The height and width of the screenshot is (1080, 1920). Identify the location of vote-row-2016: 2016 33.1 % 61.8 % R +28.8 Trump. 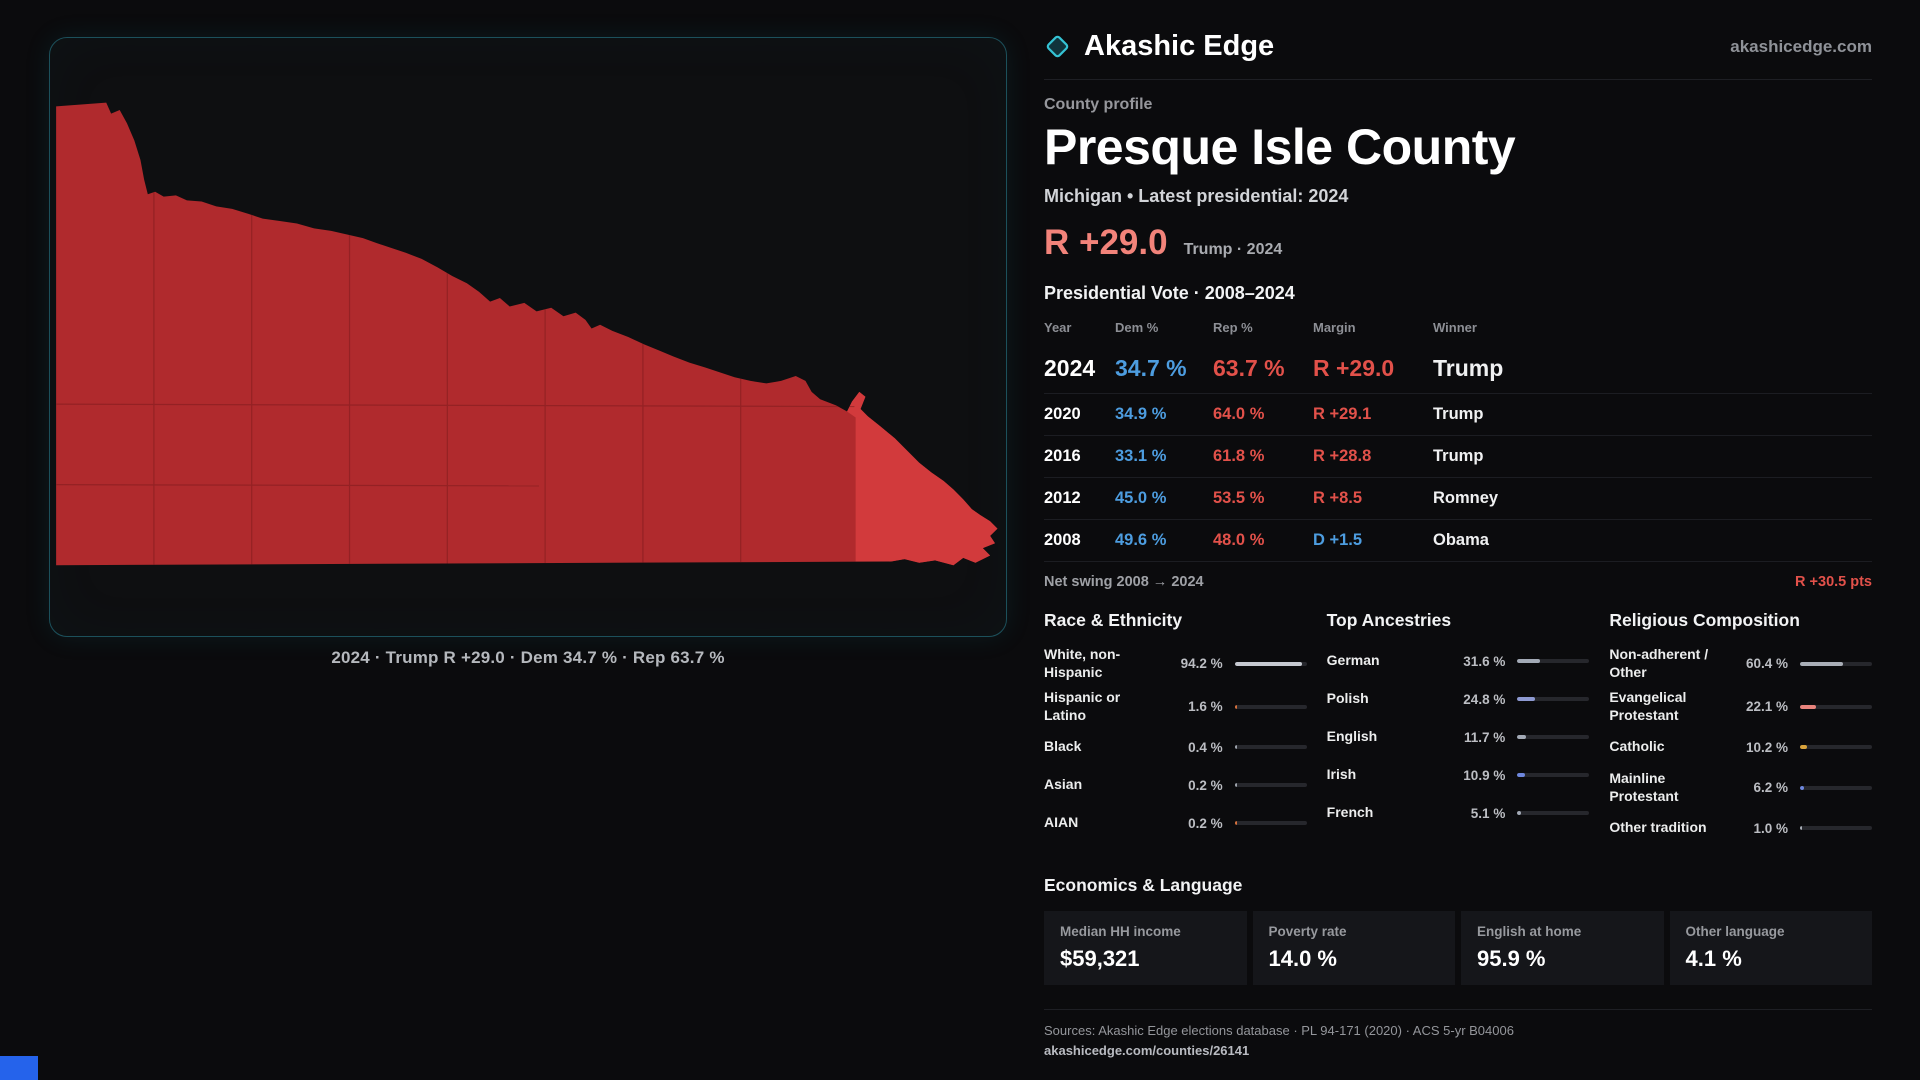
(1458, 457).